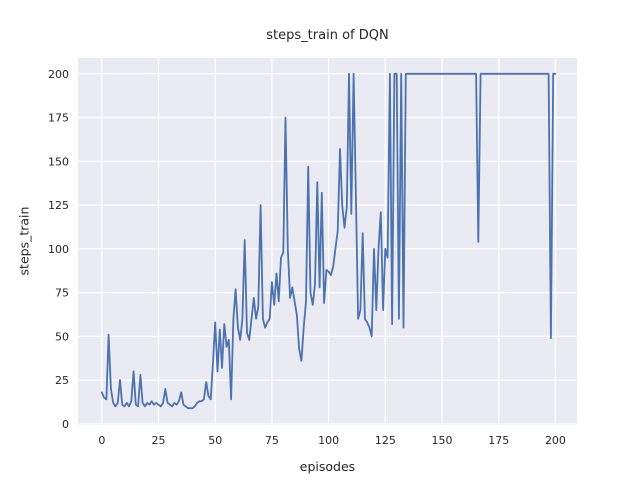 The height and width of the screenshot is (480, 640). Describe the element at coordinates (62, 293) in the screenshot. I see `y-tick-label: 75` at that location.